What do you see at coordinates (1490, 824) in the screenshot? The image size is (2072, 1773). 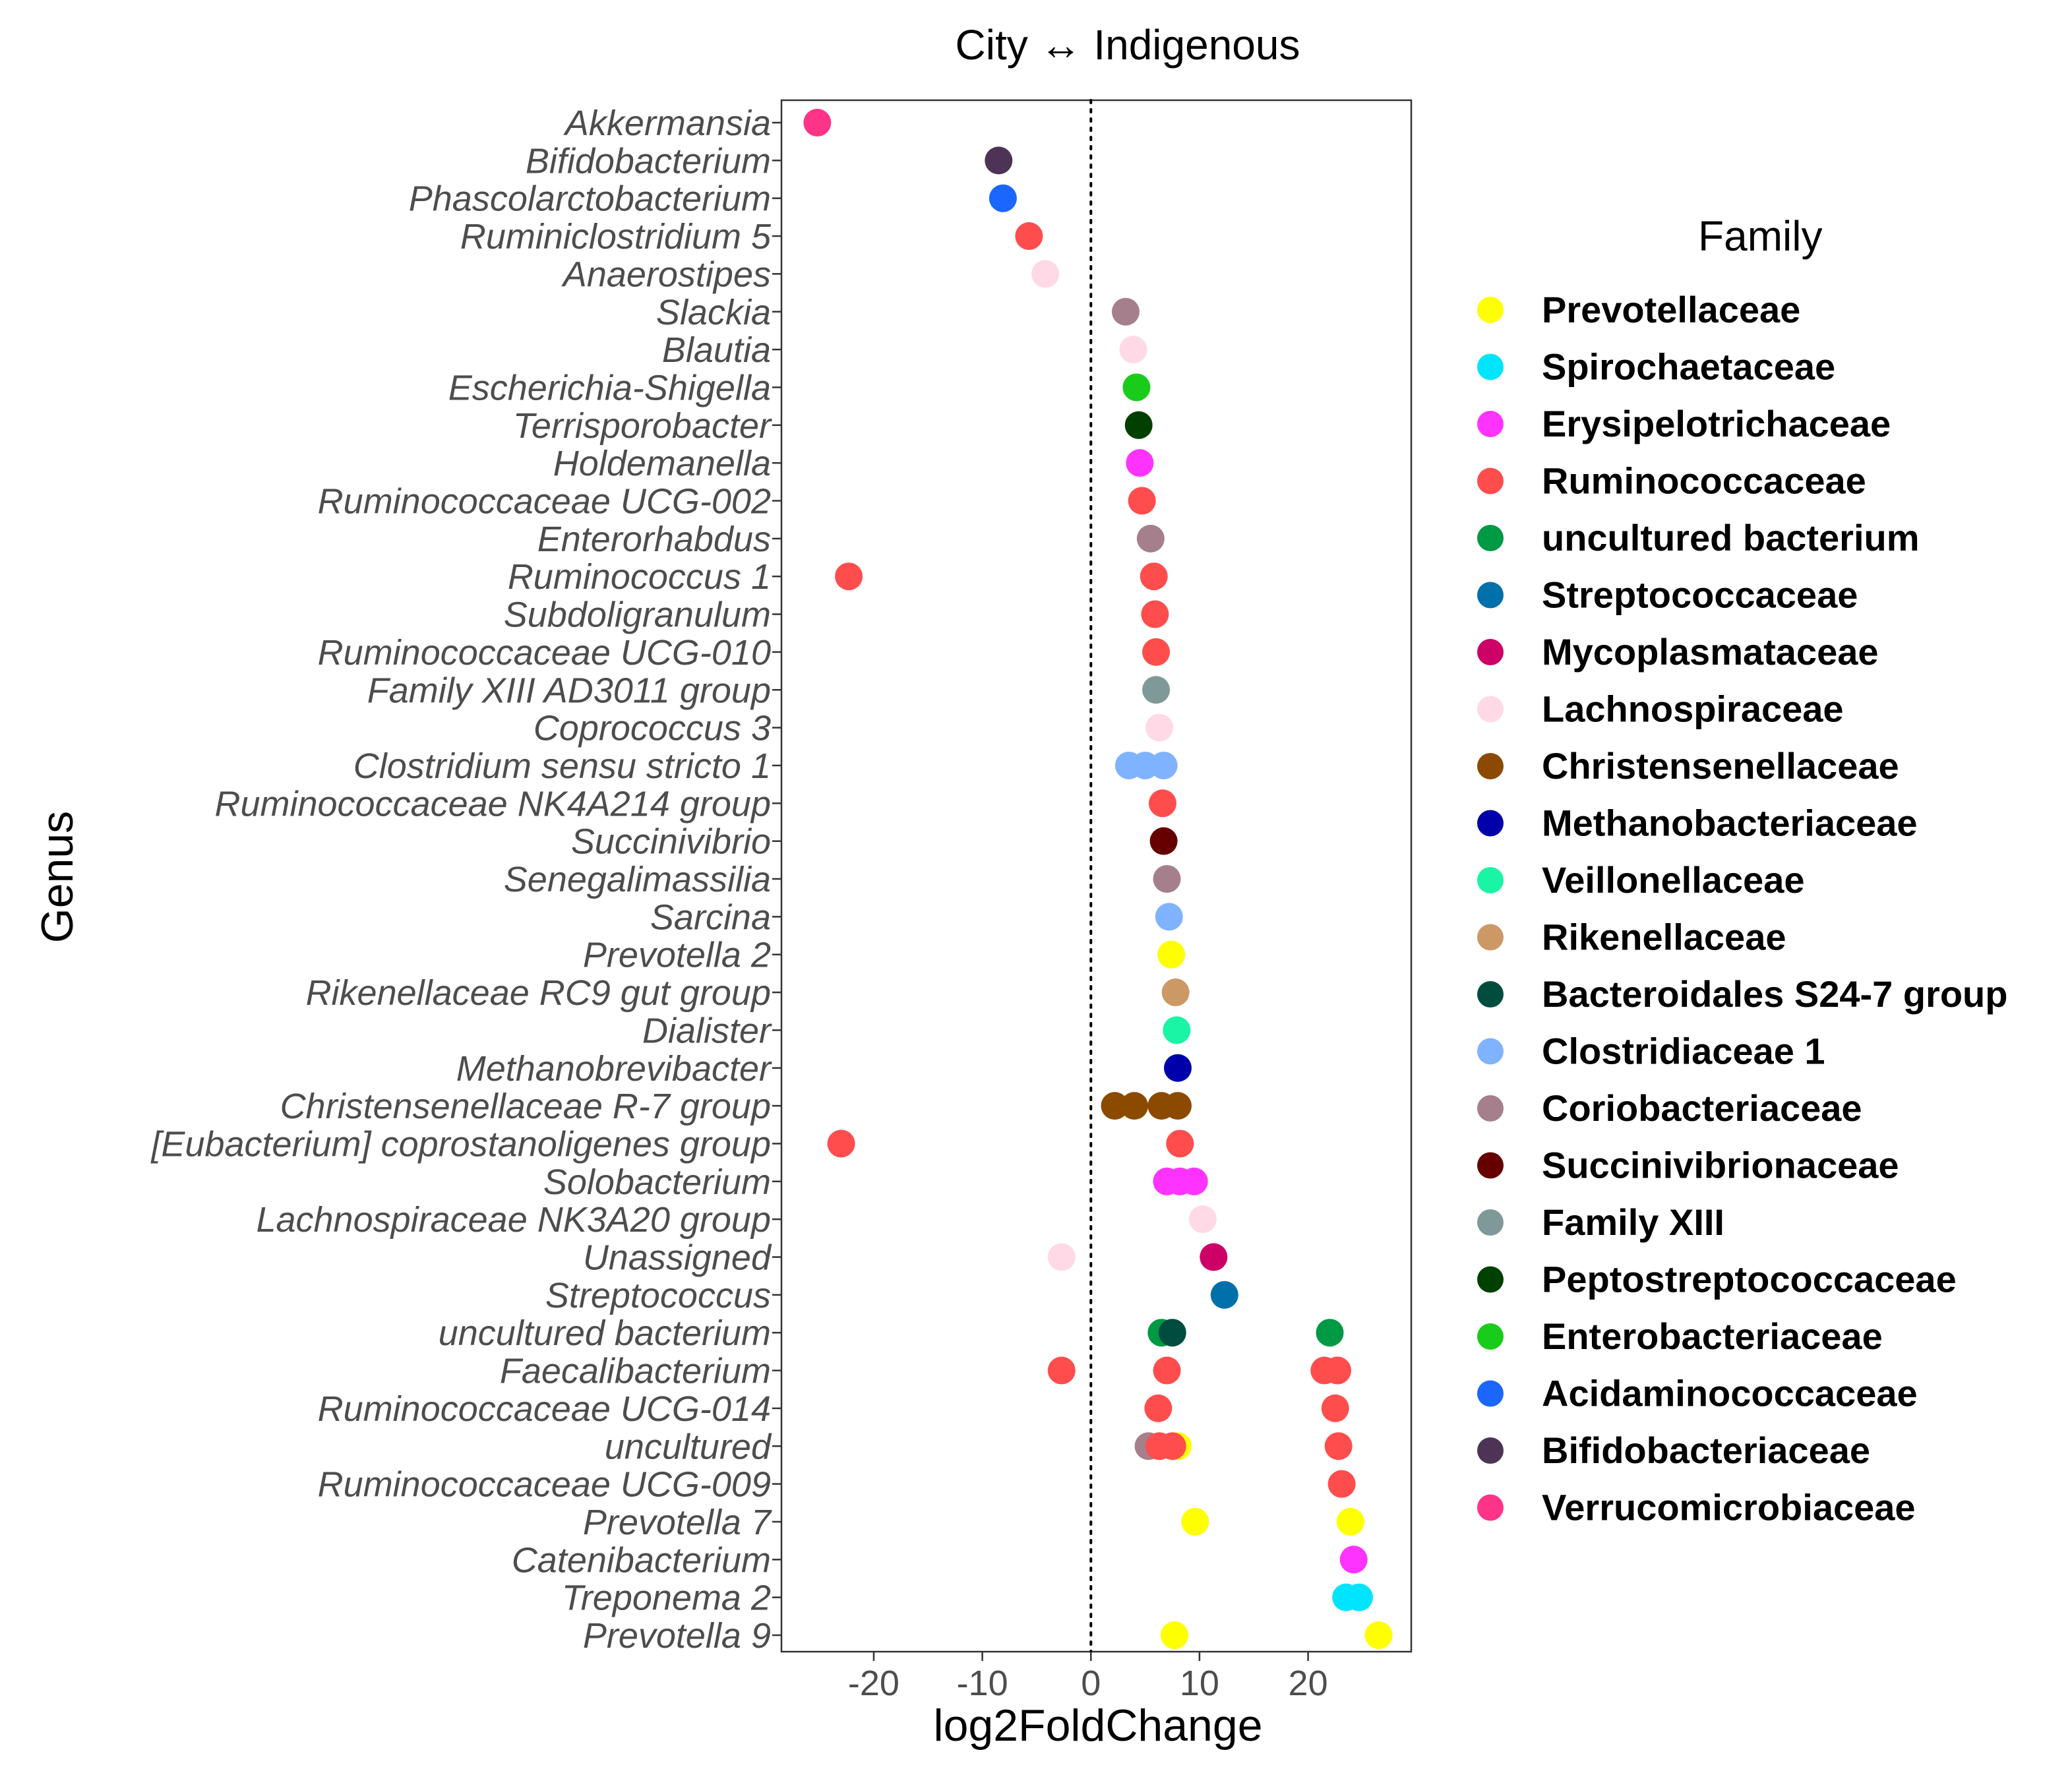 I see `legend-key-methanobacteriaceae` at bounding box center [1490, 824].